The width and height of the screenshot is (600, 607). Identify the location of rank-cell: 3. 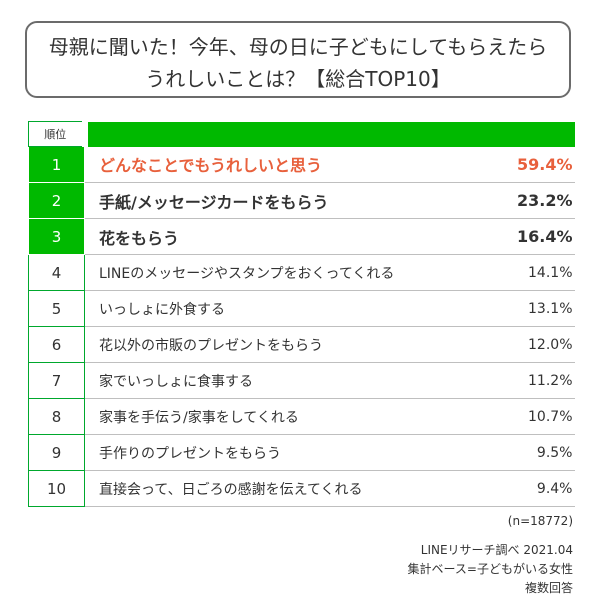
(56, 236).